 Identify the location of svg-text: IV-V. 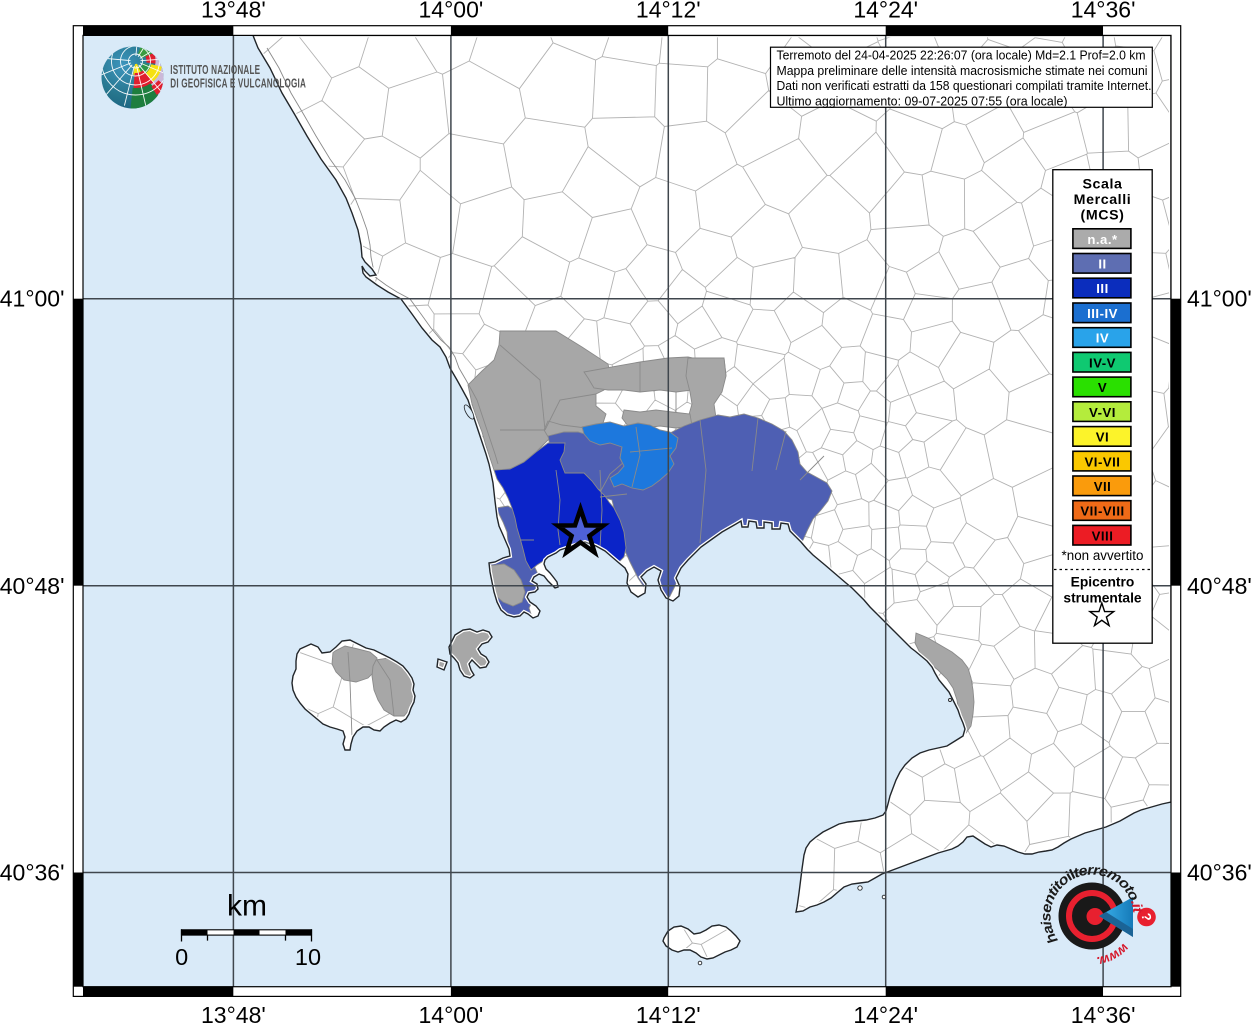
(1102, 362).